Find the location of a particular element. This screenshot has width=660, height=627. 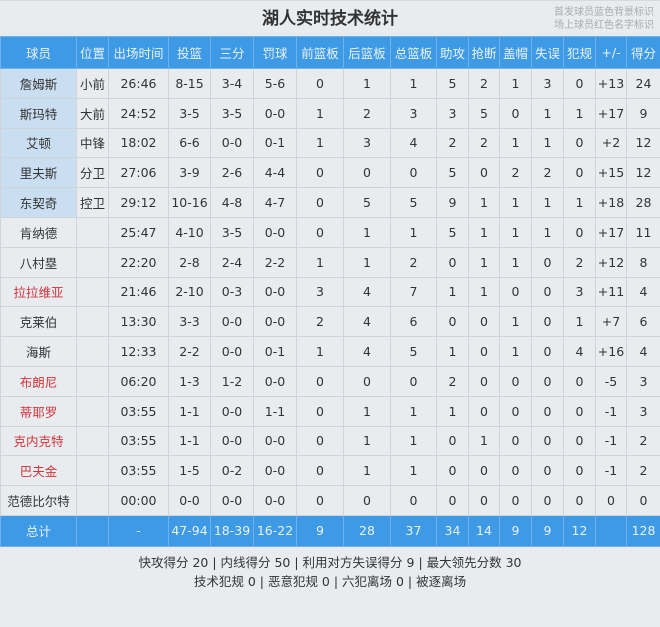

stat-2: 22:20 is located at coordinates (138, 262).